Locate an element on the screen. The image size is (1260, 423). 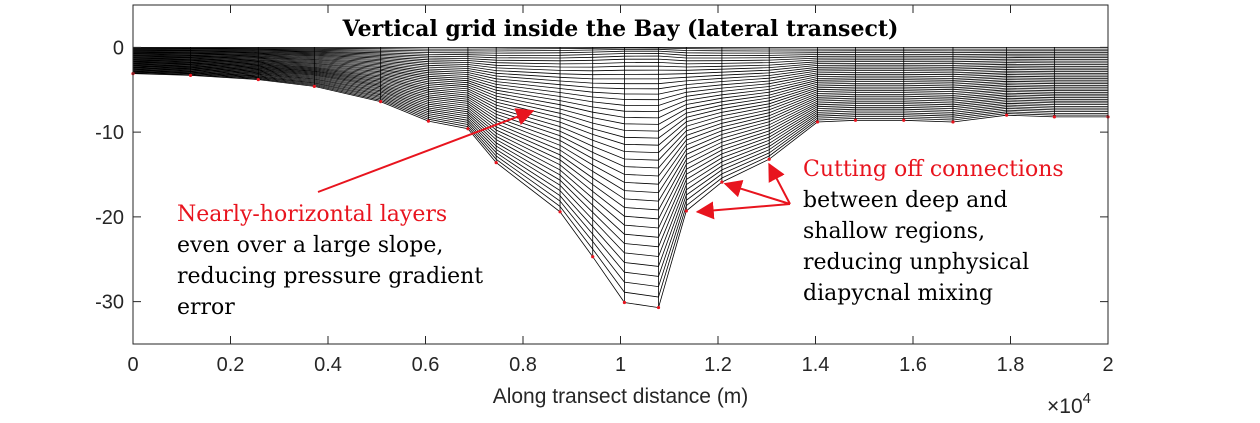
y-tick-label: -20 is located at coordinates (109, 218).